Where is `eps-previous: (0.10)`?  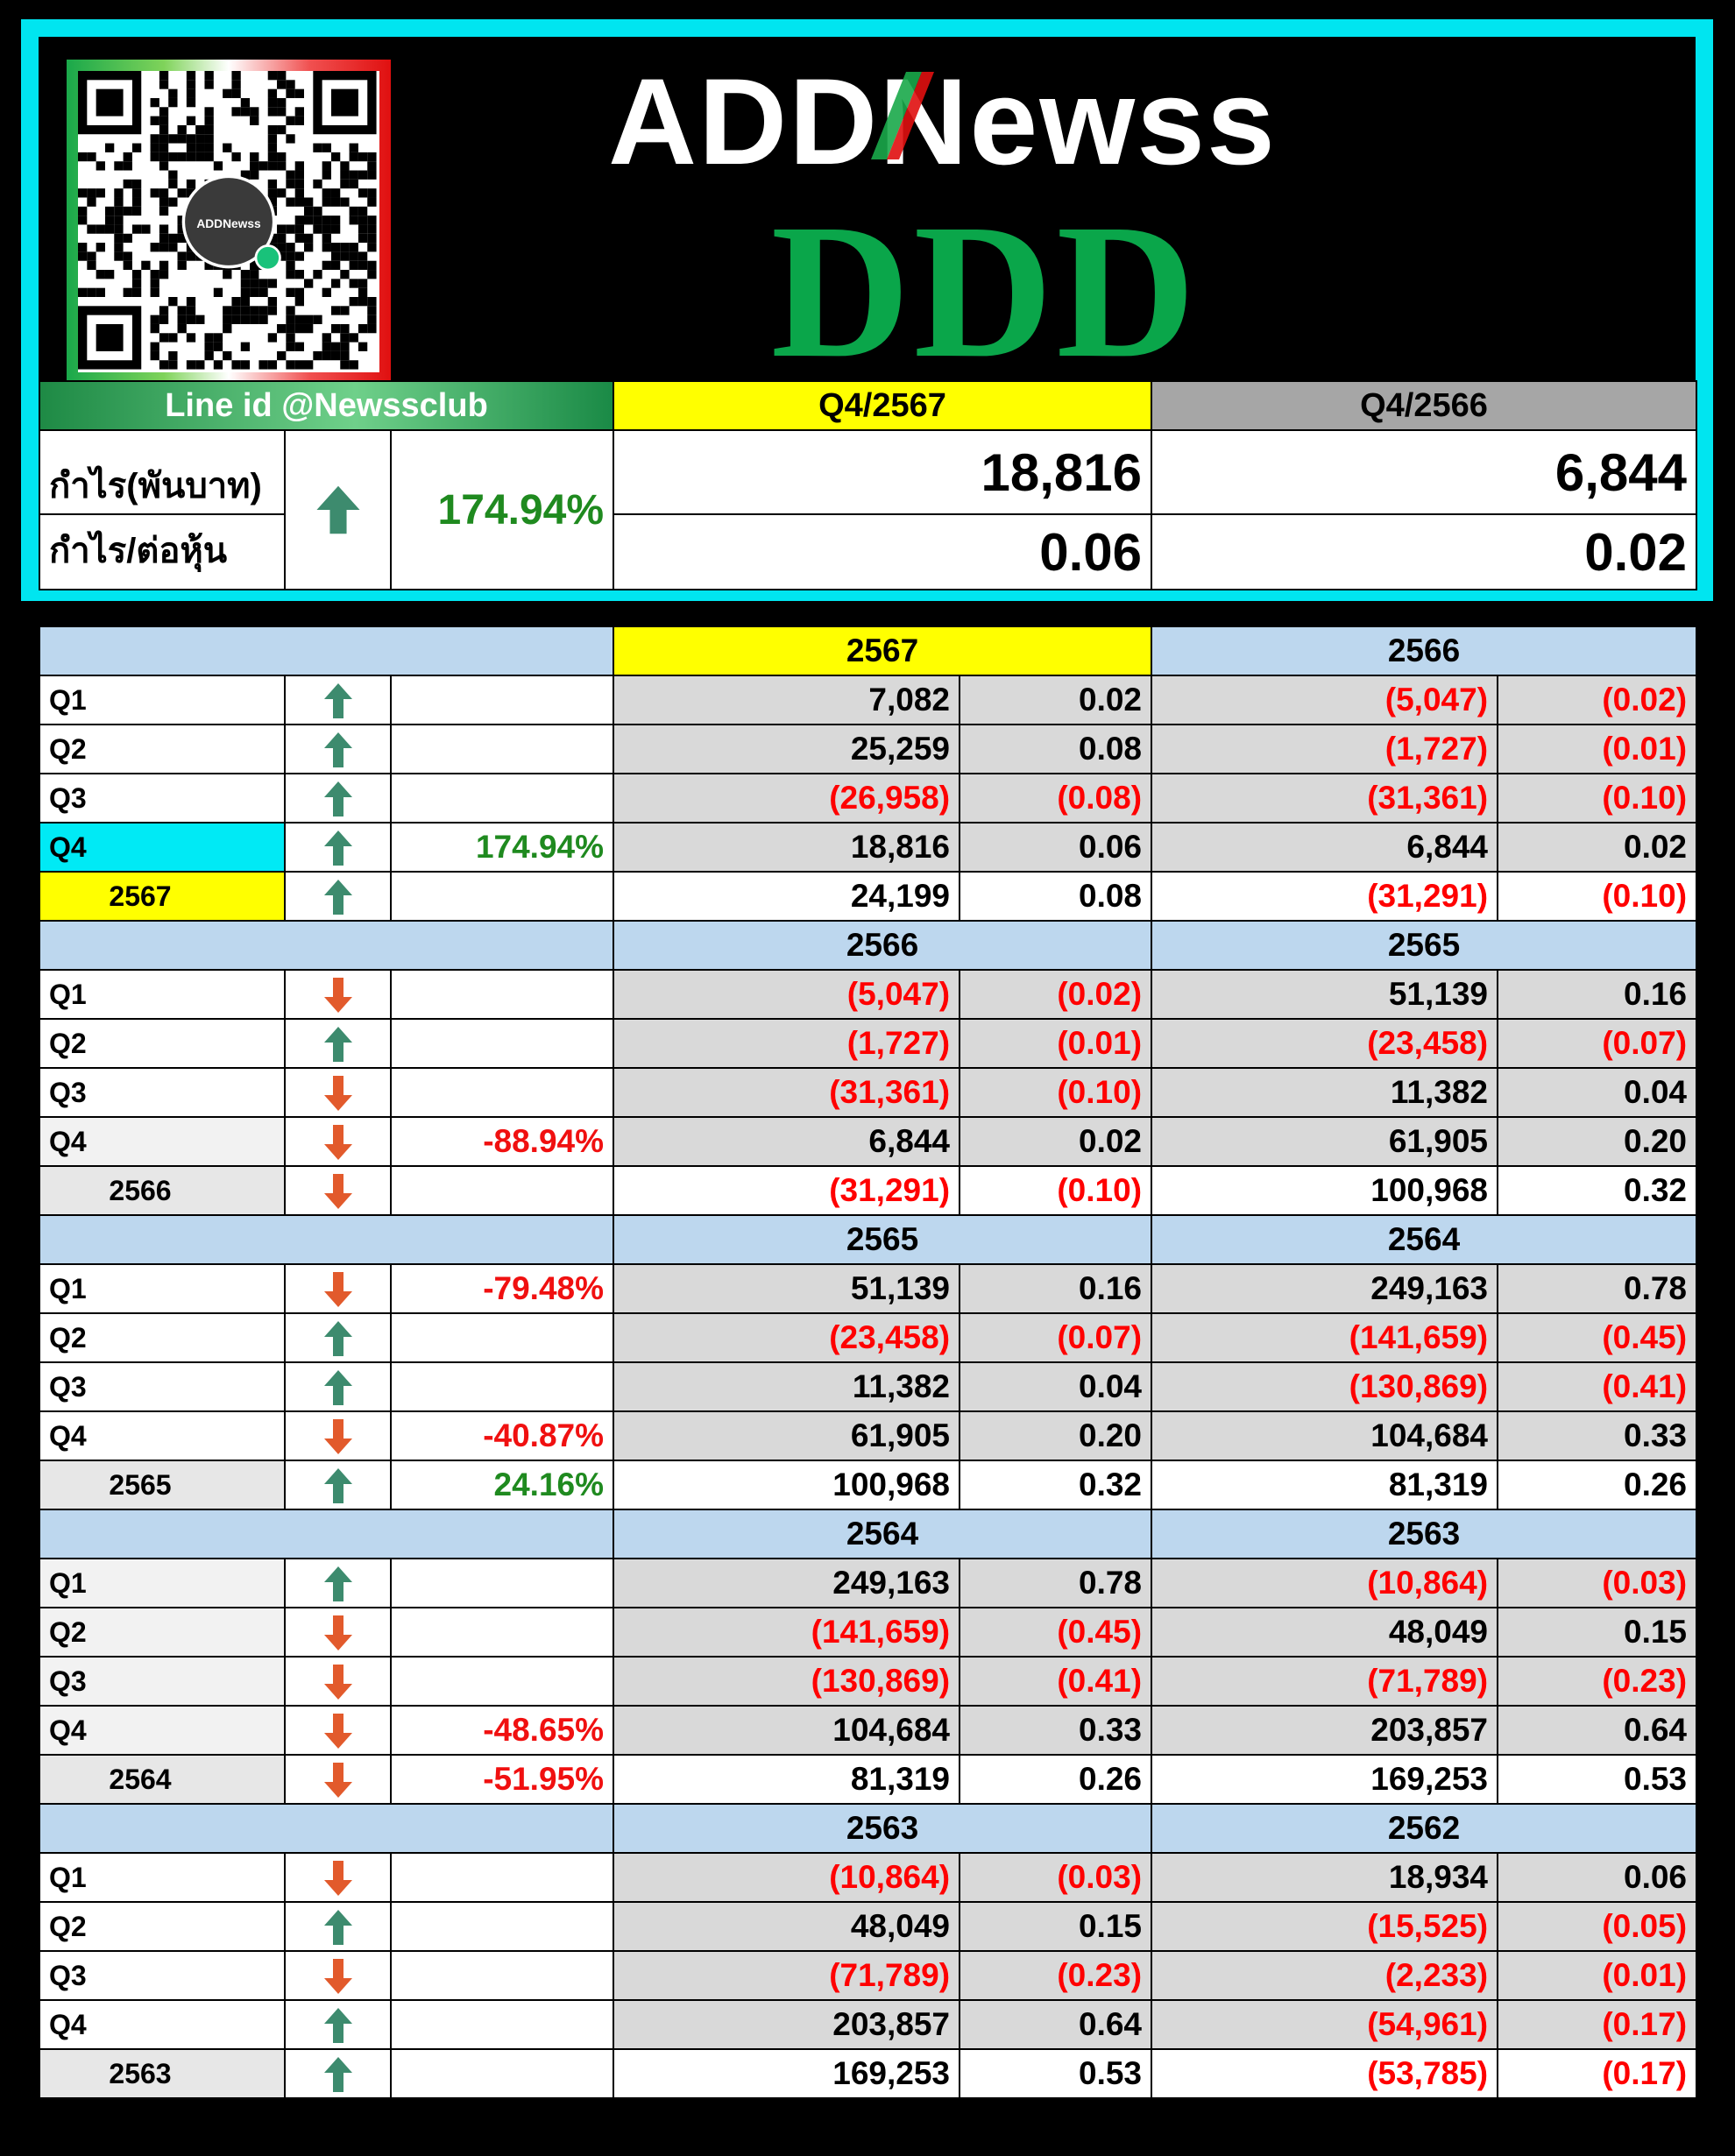
eps-previous: (0.10) is located at coordinates (1598, 798).